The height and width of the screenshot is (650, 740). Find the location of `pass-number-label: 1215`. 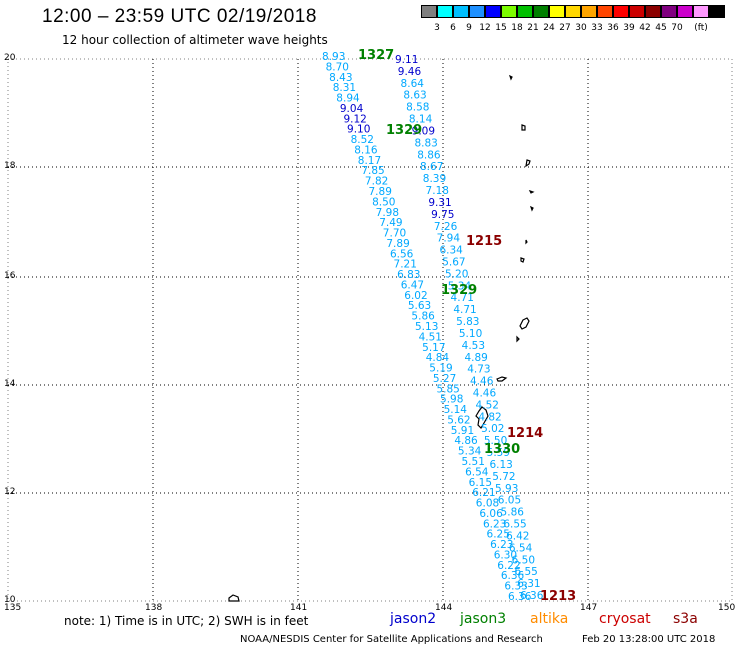

pass-number-label: 1215 is located at coordinates (484, 241).